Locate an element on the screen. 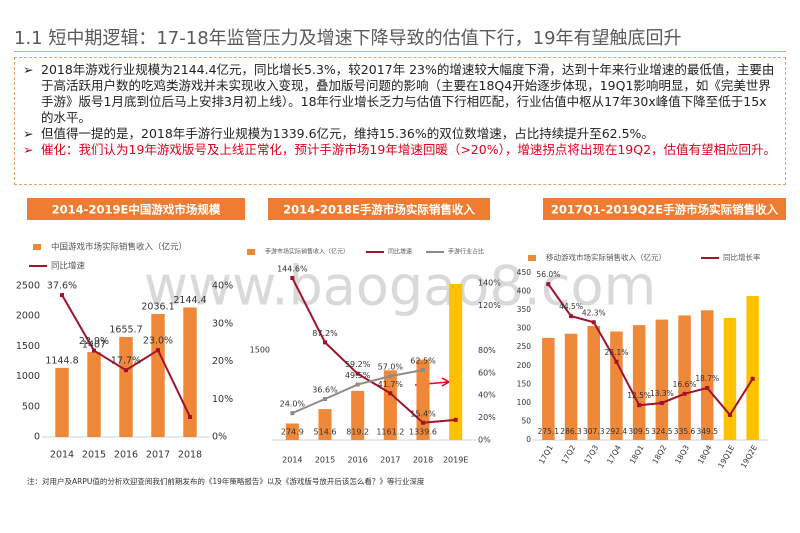 Image resolution: width=800 pixels, height=533 pixels. data-label: 335.6 is located at coordinates (685, 431).